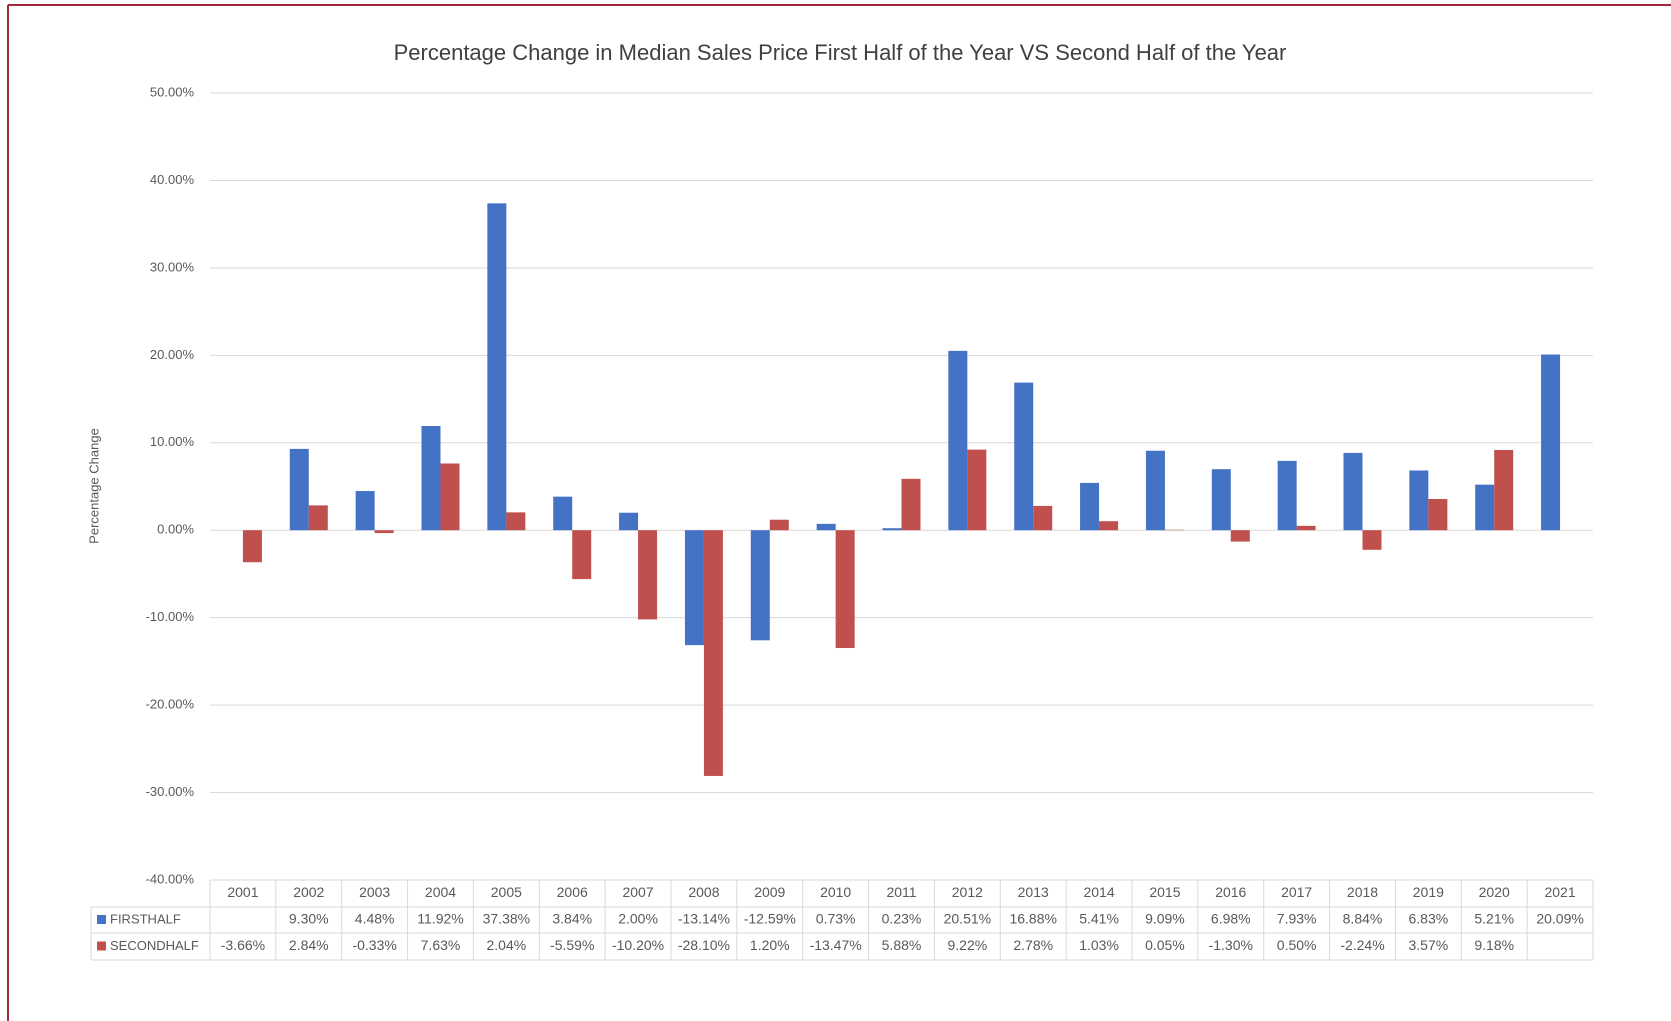 This screenshot has height=1021, width=1671. What do you see at coordinates (836, 945) in the screenshot?
I see `data-table-value: -13.47%` at bounding box center [836, 945].